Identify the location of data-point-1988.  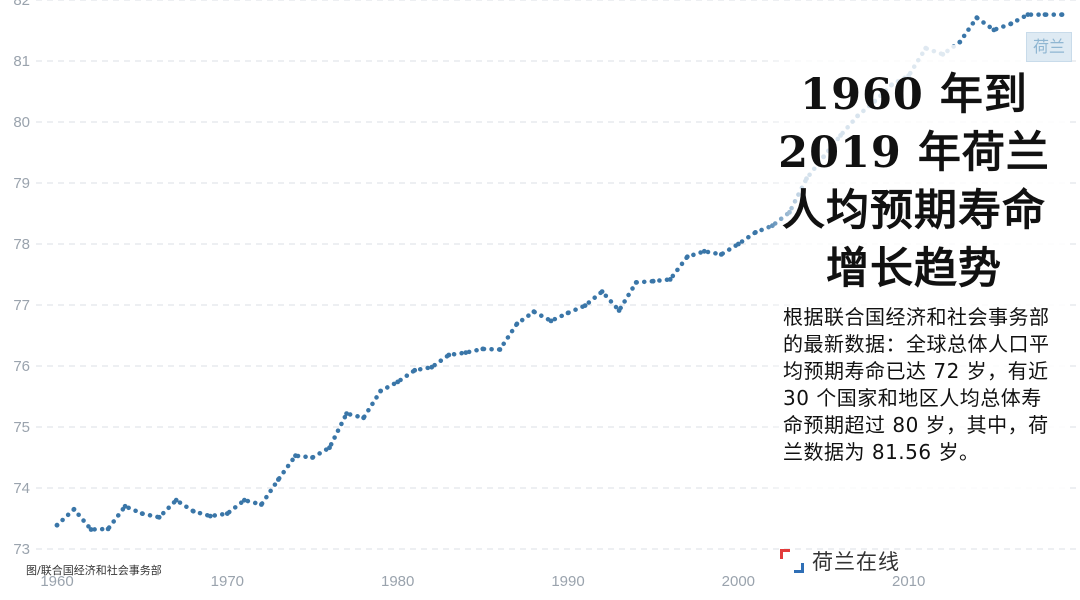
(534, 312).